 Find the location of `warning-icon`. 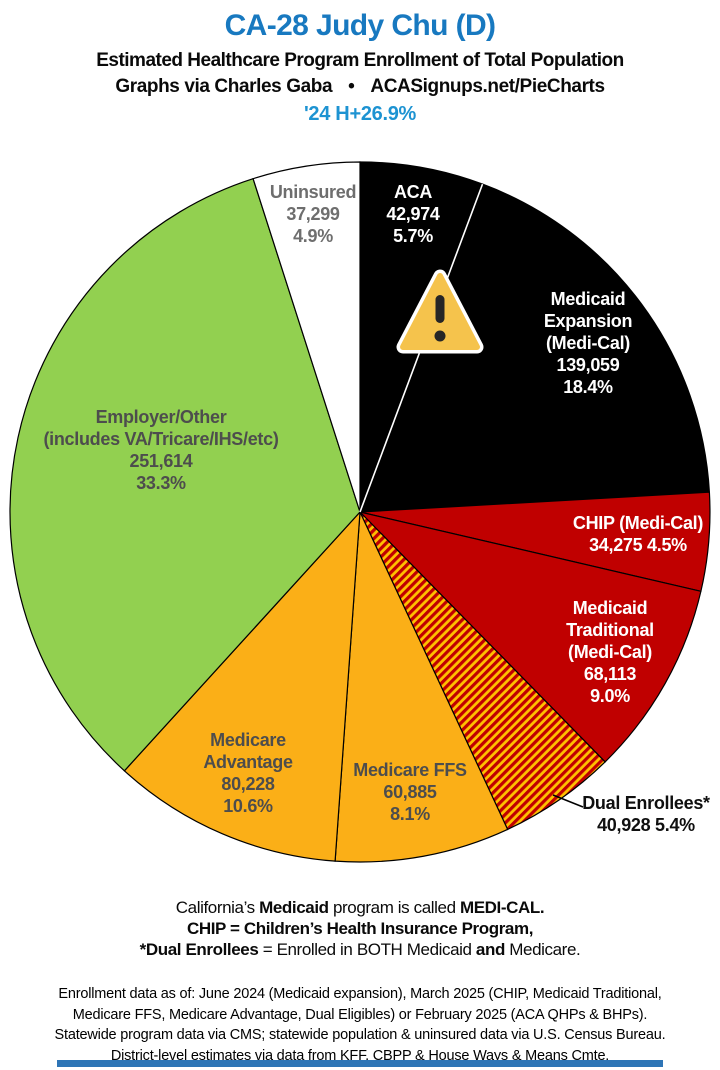

warning-icon is located at coordinates (440, 311).